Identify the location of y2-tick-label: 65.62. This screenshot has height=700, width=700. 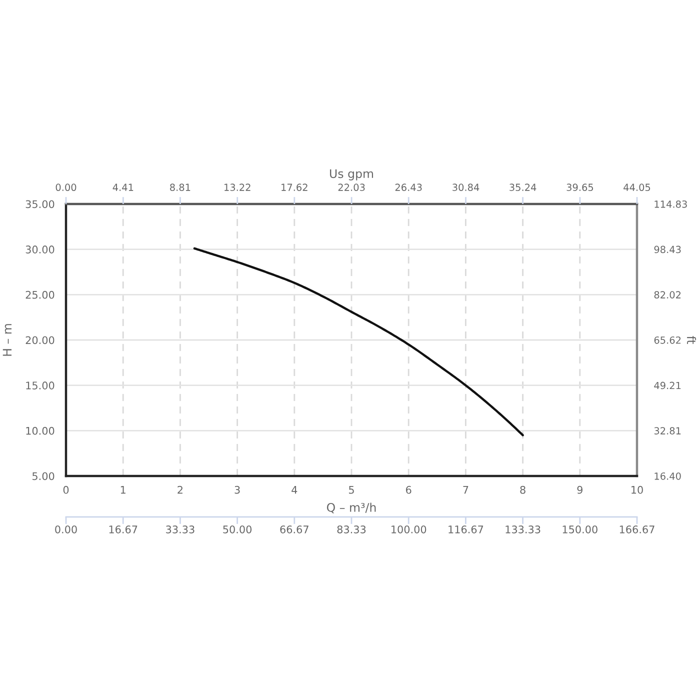
(667, 340).